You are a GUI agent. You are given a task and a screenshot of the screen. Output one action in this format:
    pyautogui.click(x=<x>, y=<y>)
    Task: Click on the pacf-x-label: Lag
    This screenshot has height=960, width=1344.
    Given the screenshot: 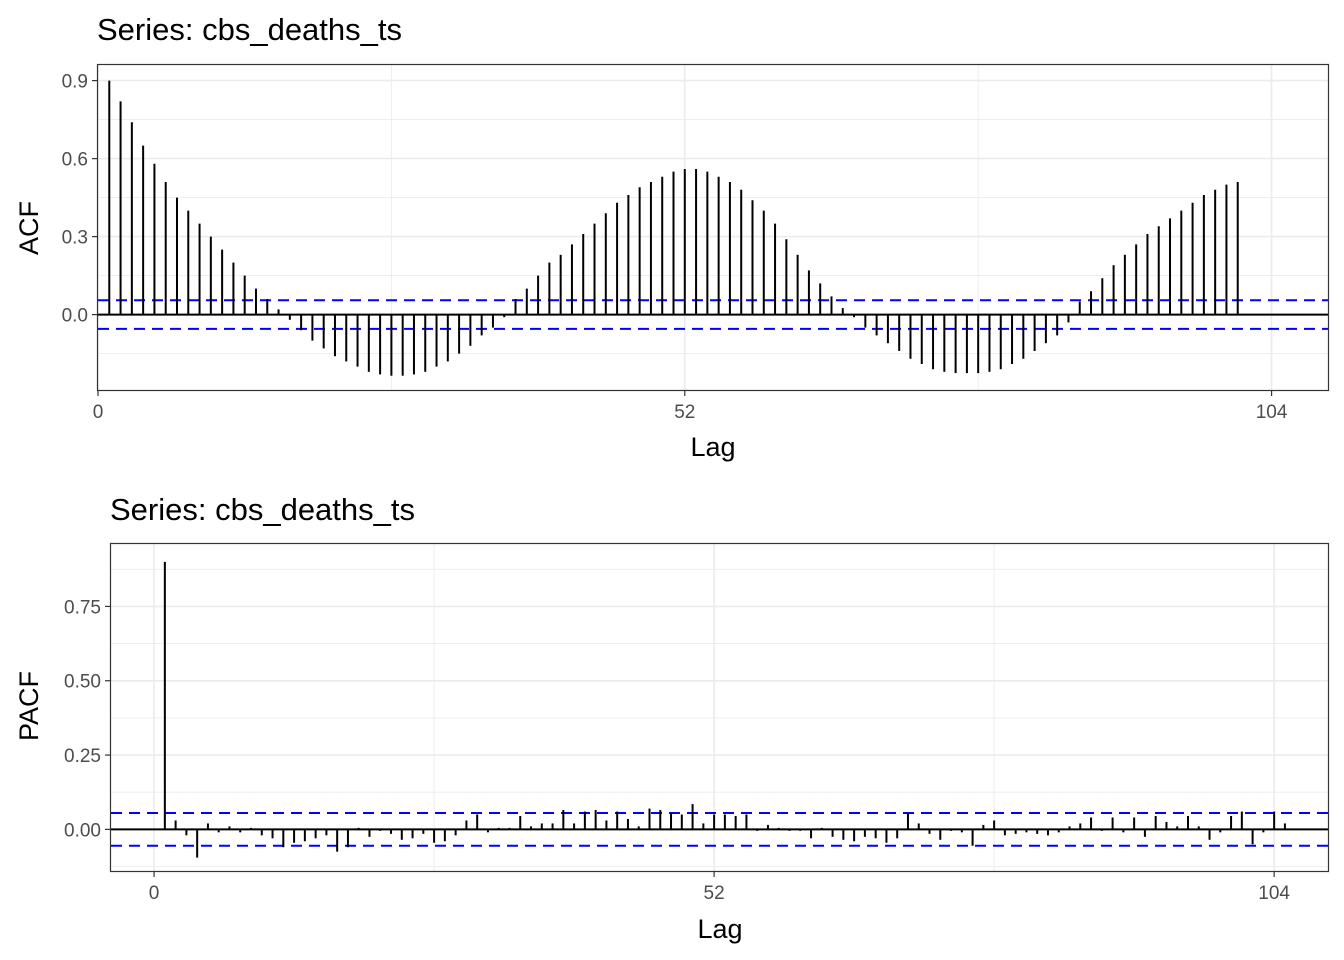 What is the action you would take?
    pyautogui.click(x=719, y=929)
    